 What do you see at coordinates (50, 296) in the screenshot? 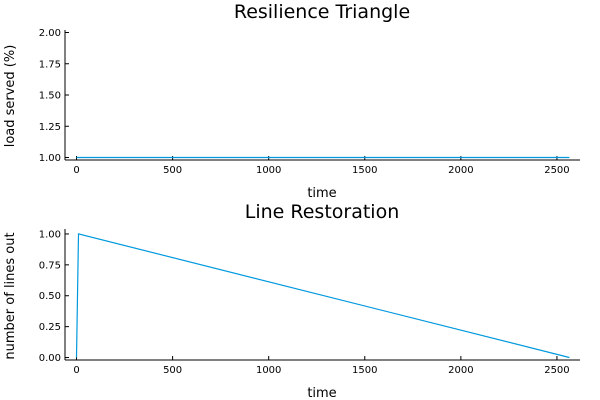
I see `y-tick-label: 0.50` at bounding box center [50, 296].